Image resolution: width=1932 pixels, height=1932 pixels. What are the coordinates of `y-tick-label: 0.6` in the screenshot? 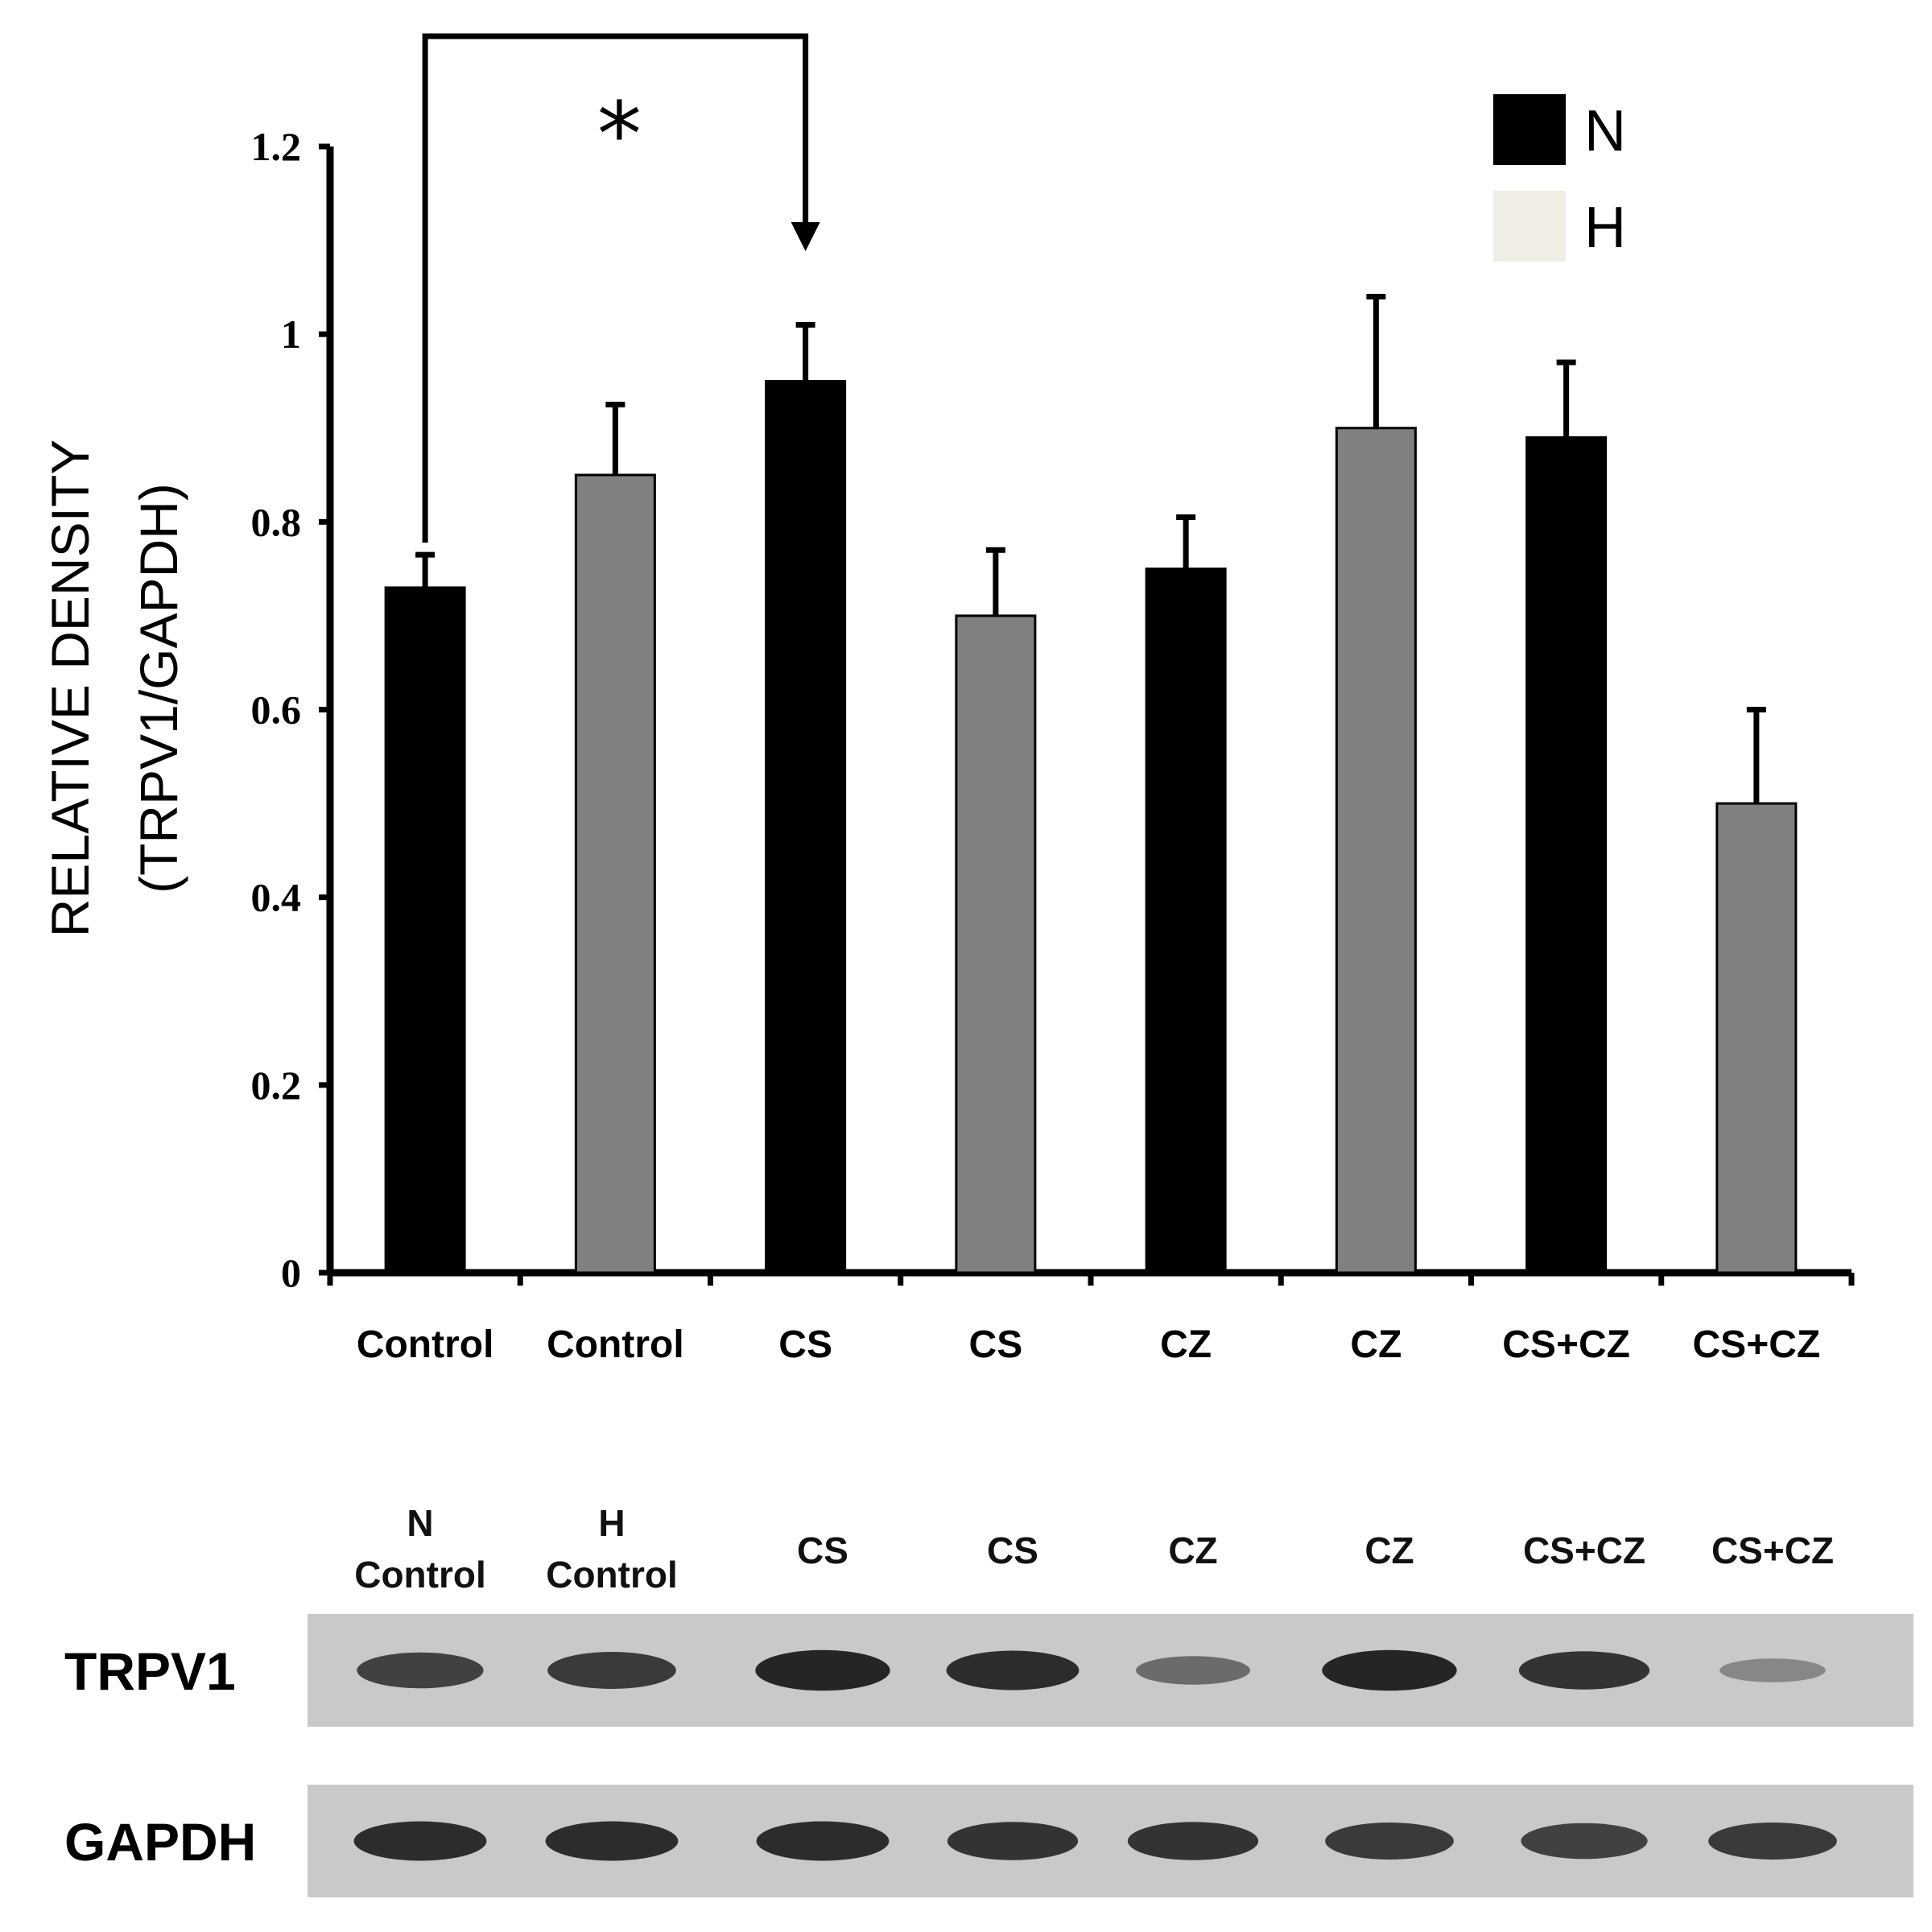 It's located at (276, 710).